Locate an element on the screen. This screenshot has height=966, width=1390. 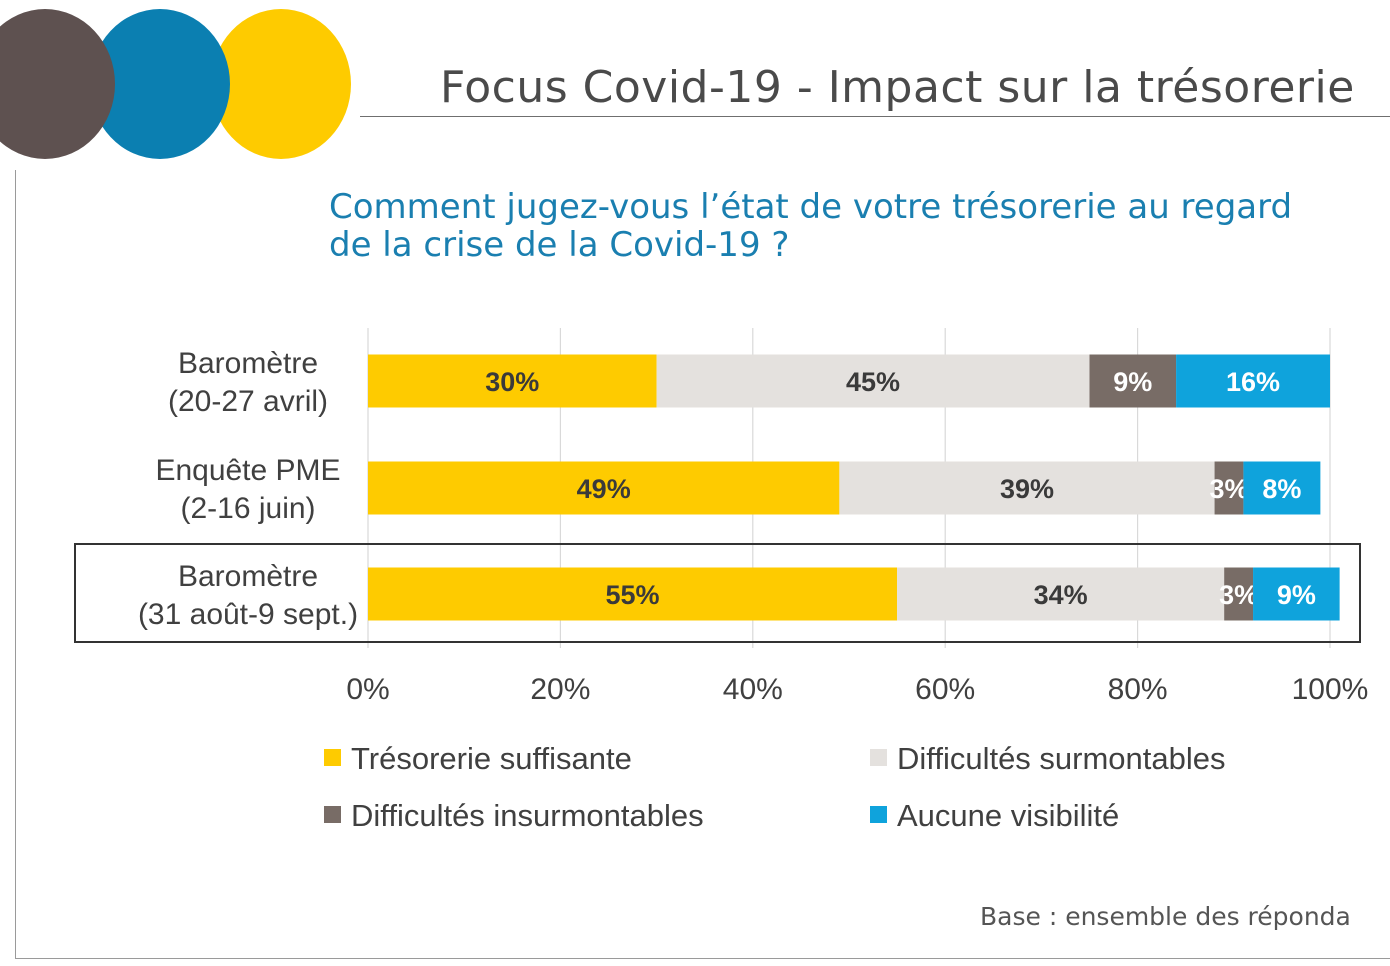
legend-label: Trésorerie suffisante is located at coordinates (491, 758).